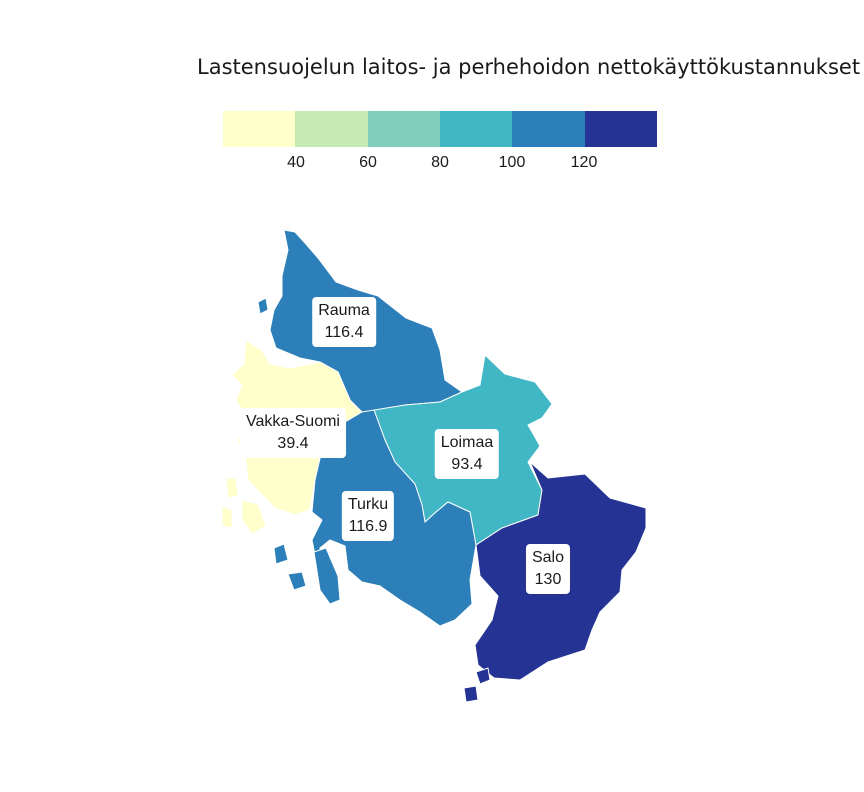 The width and height of the screenshot is (864, 792). Describe the element at coordinates (584, 162) in the screenshot. I see `legend-tick: 120` at that location.